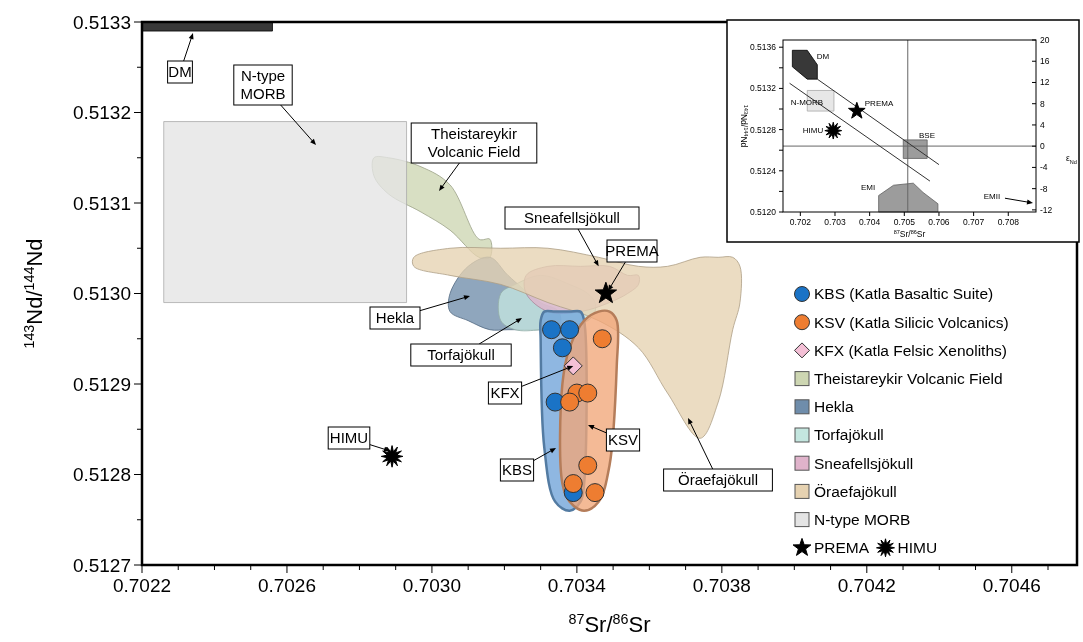 The height and width of the screenshot is (642, 1083). What do you see at coordinates (142, 585) in the screenshot?
I see `x-tick-label: 0.7022` at bounding box center [142, 585].